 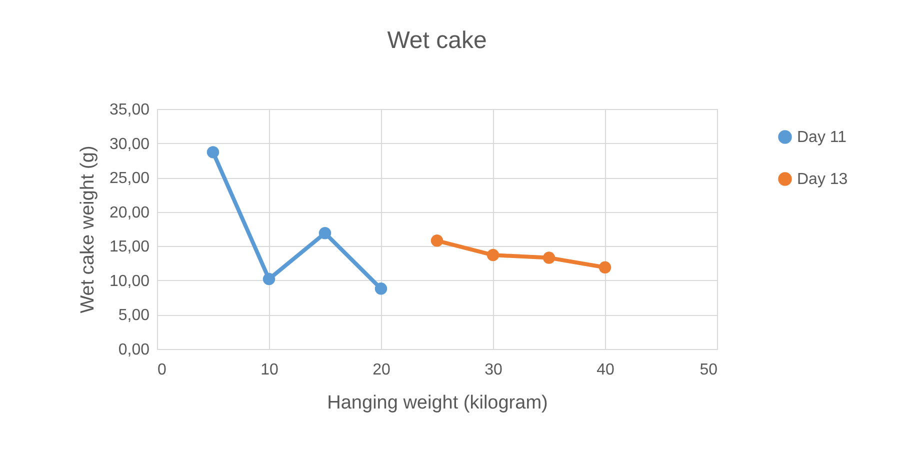 I want to click on x-tick-label: 40, so click(x=605, y=370).